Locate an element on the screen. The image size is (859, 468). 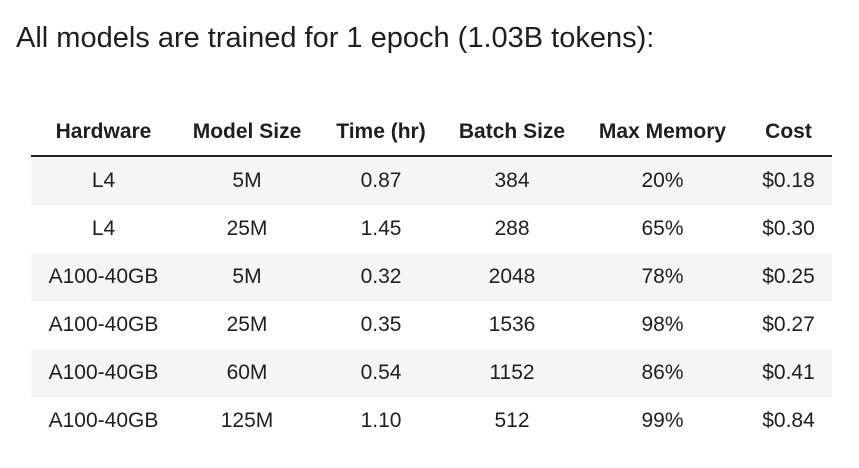
cell-batch-size: 512 is located at coordinates (512, 421).